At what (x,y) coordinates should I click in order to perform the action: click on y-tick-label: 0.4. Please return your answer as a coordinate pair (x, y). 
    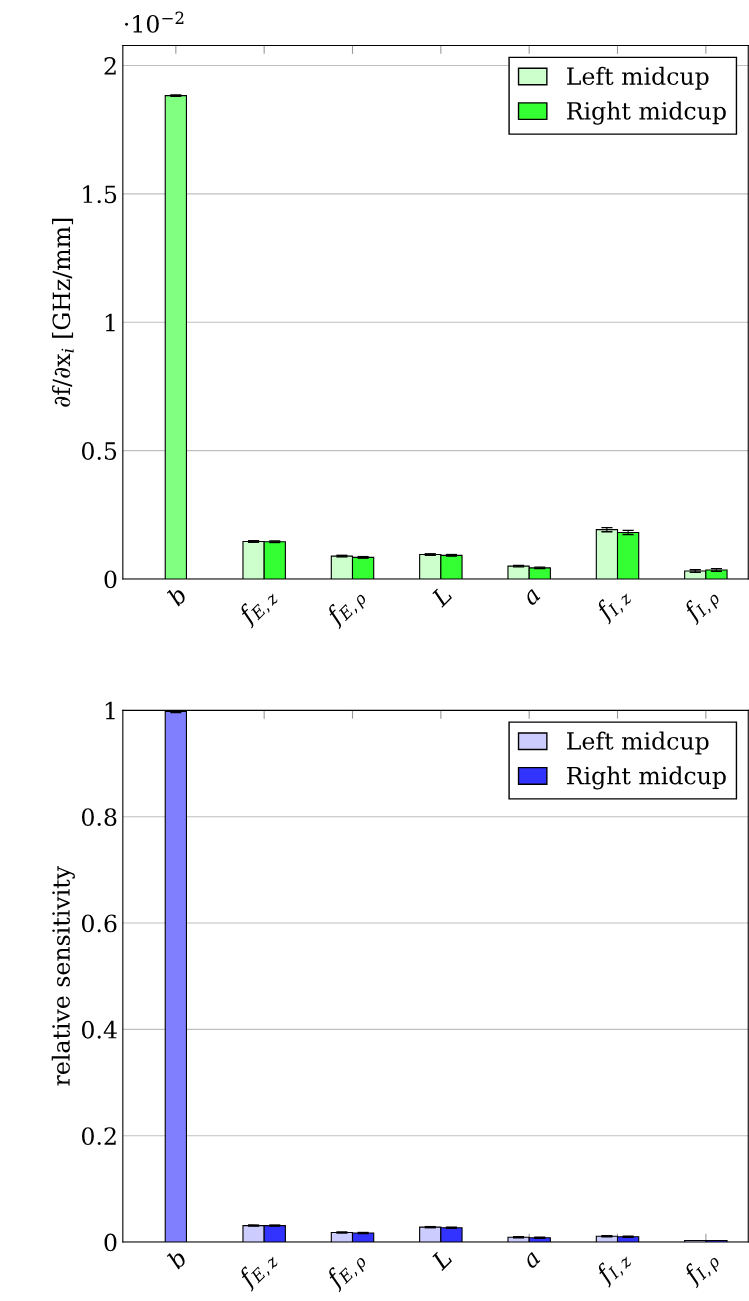
    Looking at the image, I should click on (99, 1029).